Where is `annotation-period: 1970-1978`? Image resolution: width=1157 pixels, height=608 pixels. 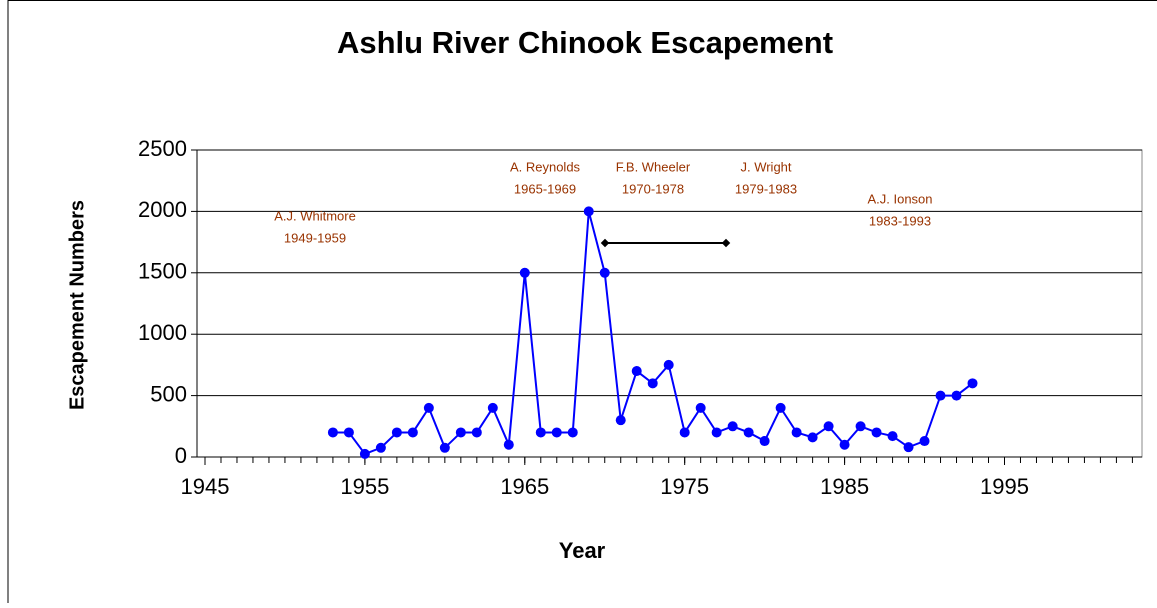 annotation-period: 1970-1978 is located at coordinates (653, 188).